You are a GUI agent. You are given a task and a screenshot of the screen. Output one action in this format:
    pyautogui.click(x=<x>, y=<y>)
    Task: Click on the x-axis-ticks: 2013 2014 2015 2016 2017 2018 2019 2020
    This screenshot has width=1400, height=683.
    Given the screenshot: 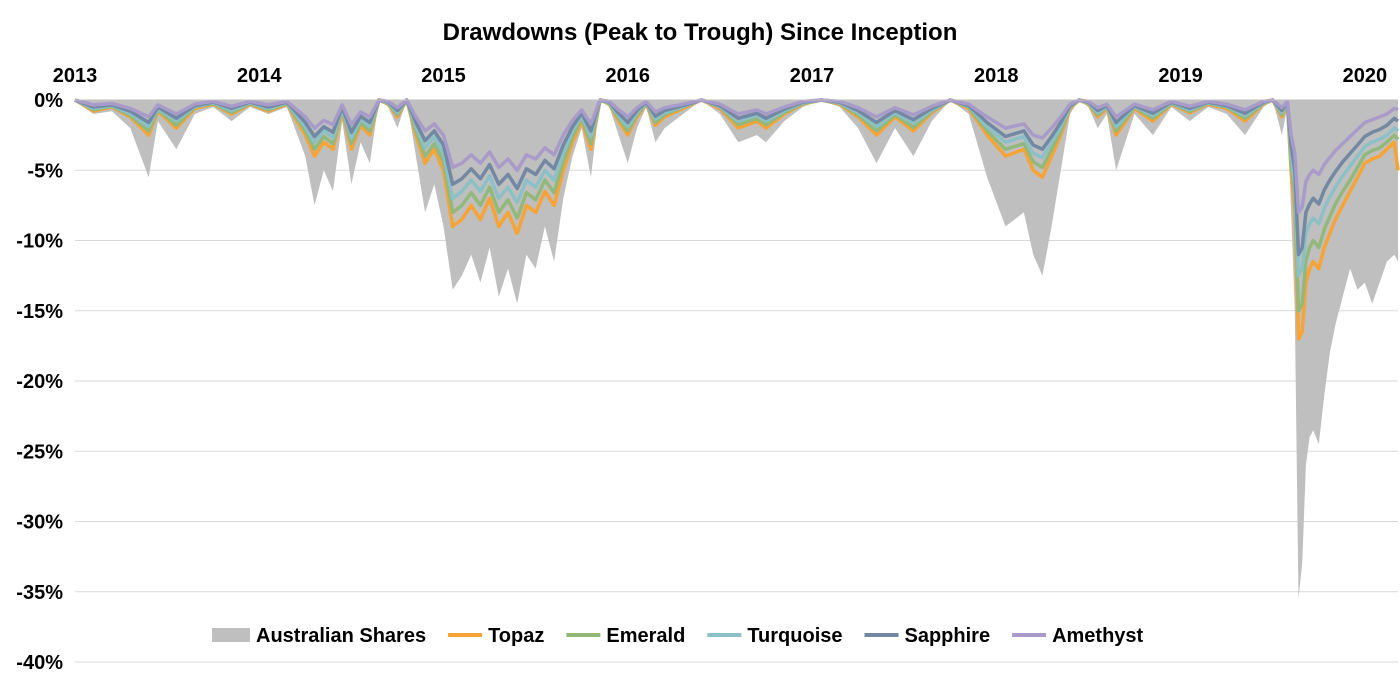 What is the action you would take?
    pyautogui.click(x=720, y=76)
    